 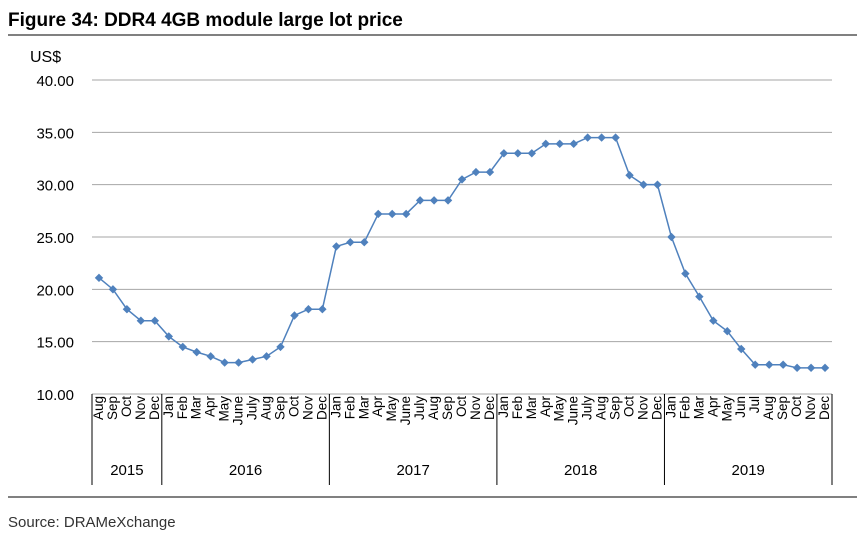 What do you see at coordinates (126, 470) in the screenshot?
I see `group-label: 2015` at bounding box center [126, 470].